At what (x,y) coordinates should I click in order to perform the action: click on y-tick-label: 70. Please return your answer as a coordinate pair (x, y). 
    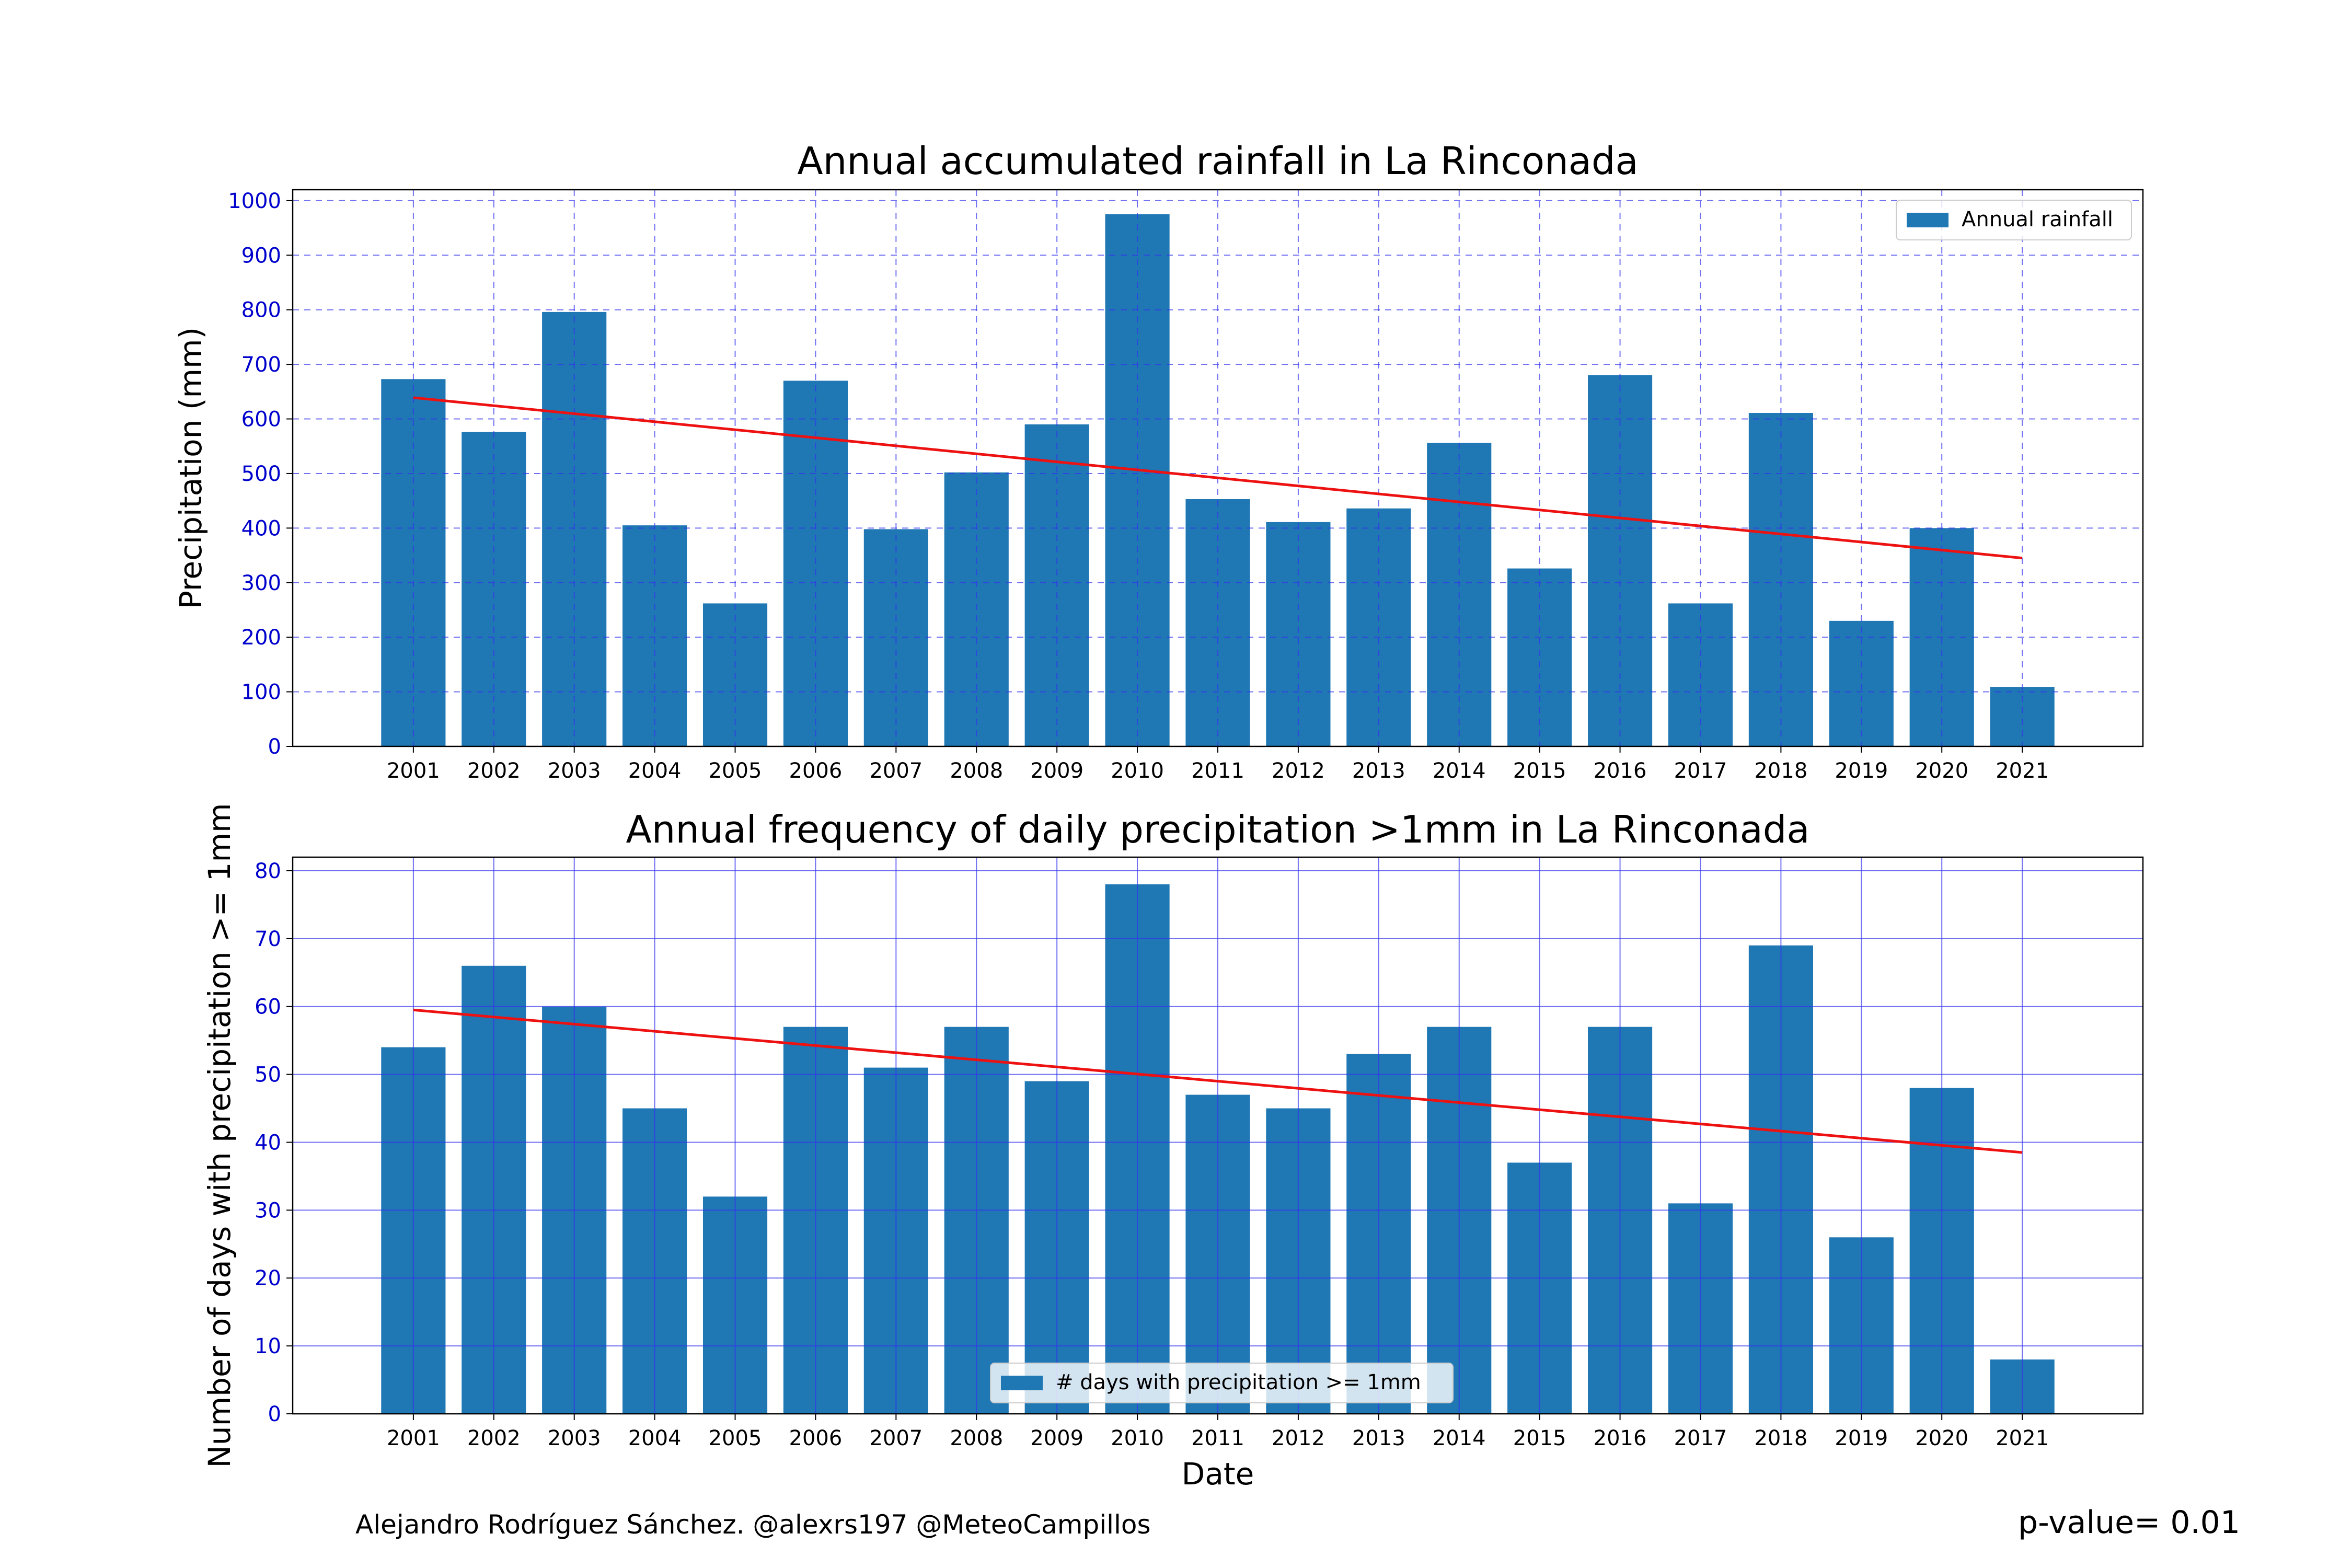
    Looking at the image, I should click on (268, 939).